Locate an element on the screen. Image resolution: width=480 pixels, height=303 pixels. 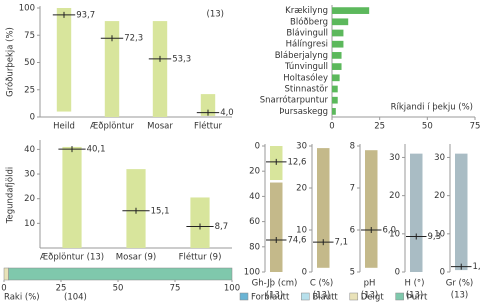
category-label: Bláberjalyng is located at coordinates (301, 56).